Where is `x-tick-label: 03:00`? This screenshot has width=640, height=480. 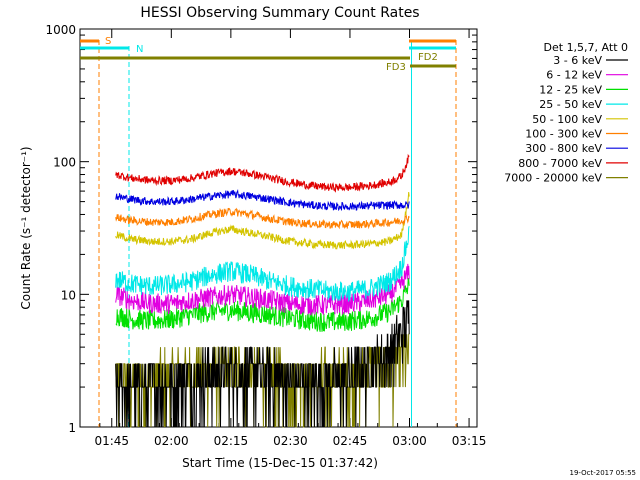 x-tick-label: 03:00 is located at coordinates (409, 441).